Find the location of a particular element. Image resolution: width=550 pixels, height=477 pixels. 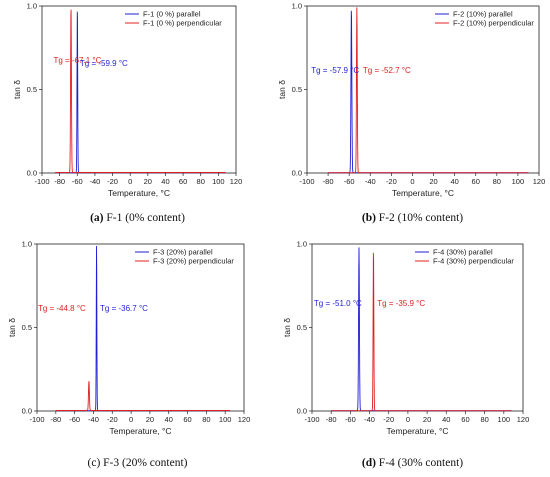

caption-a: (a) F-1 (0% content) is located at coordinates (137, 218).